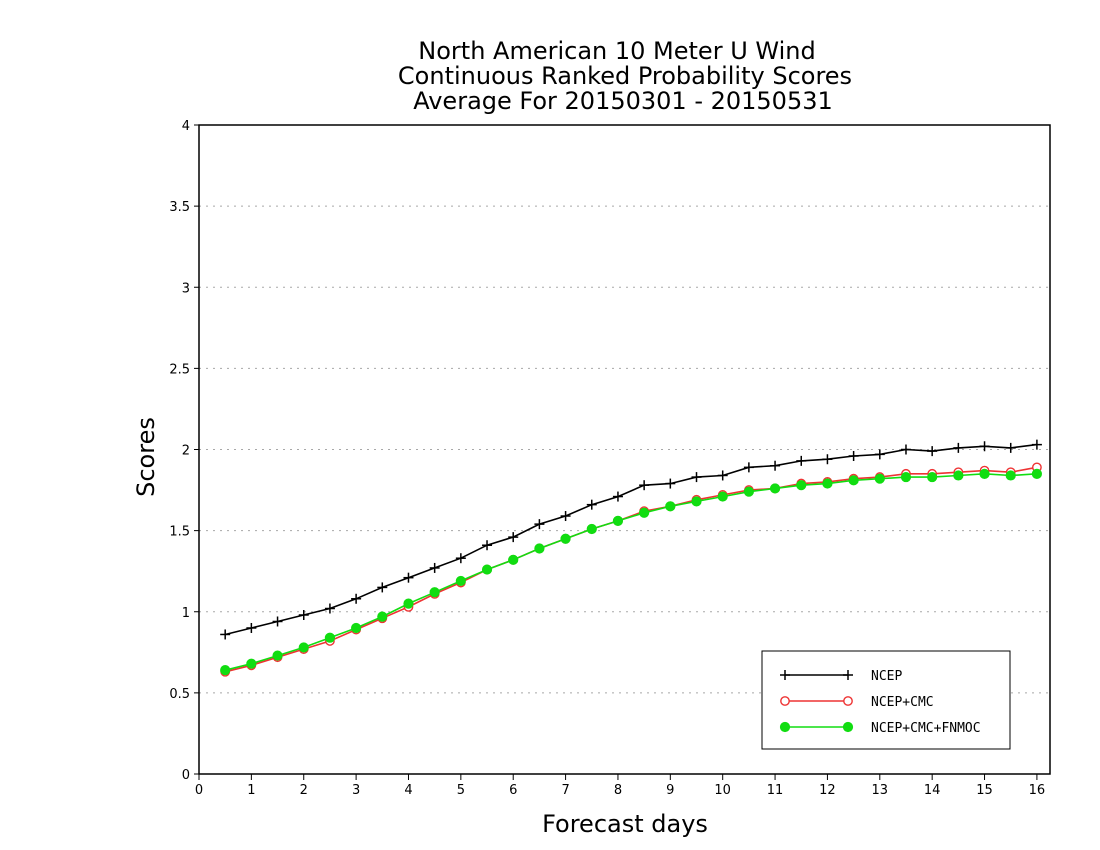 This screenshot has width=1100, height=850. What do you see at coordinates (179, 369) in the screenshot?
I see `y-tick-label: 2.5` at bounding box center [179, 369].